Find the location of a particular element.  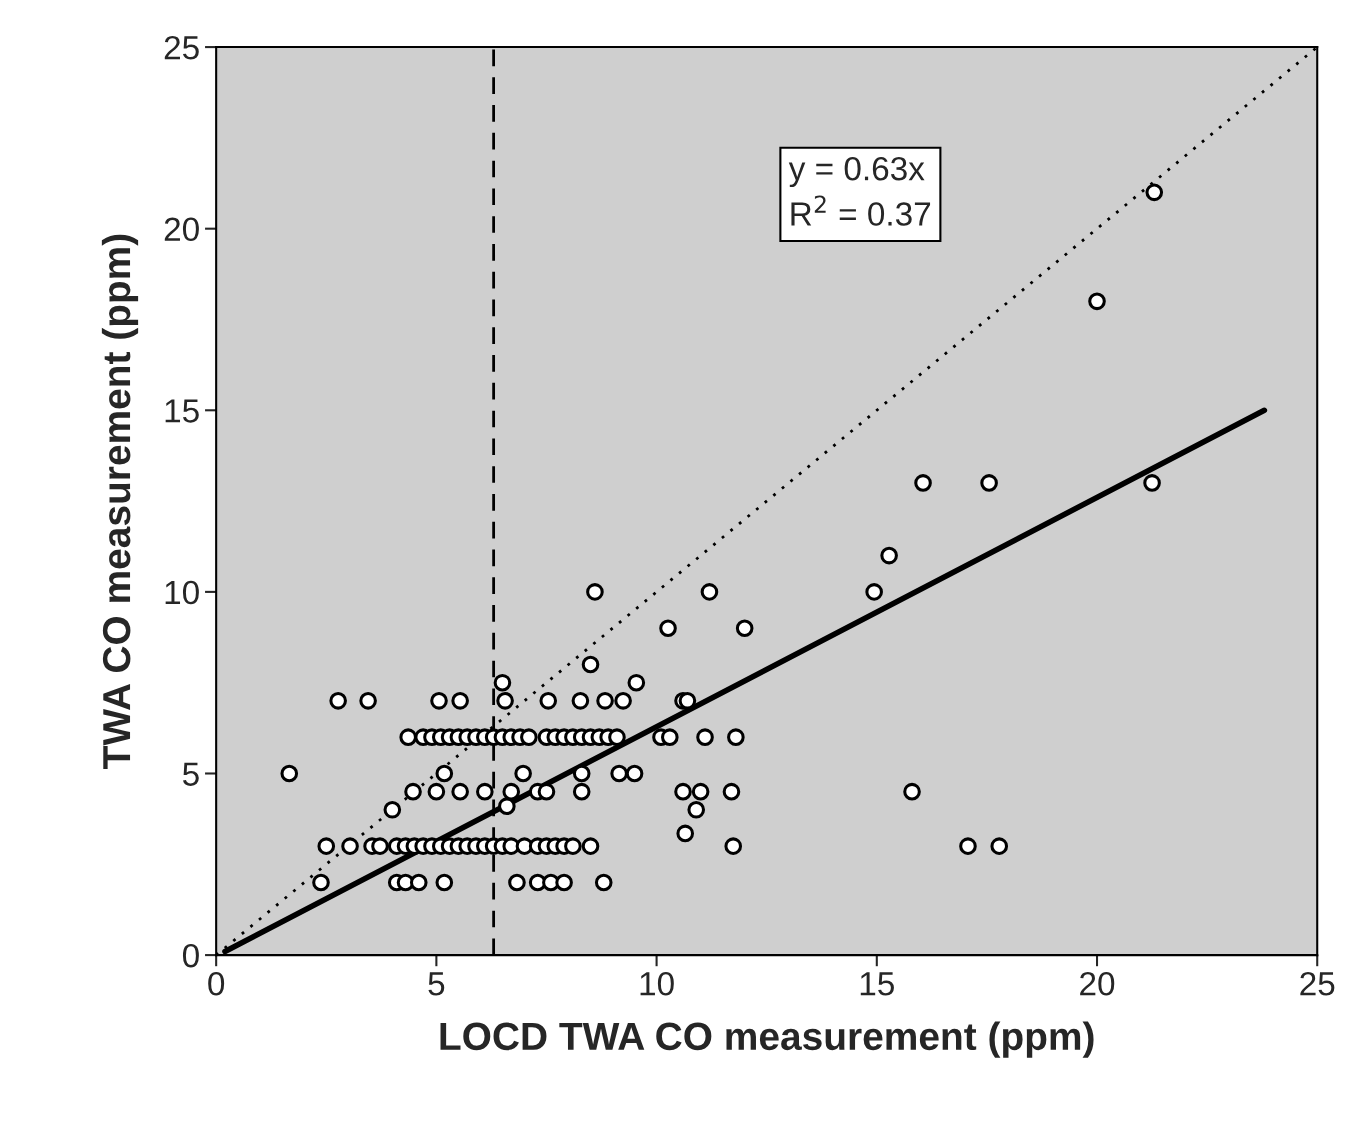

y-tick-label: 25 is located at coordinates (181, 47).